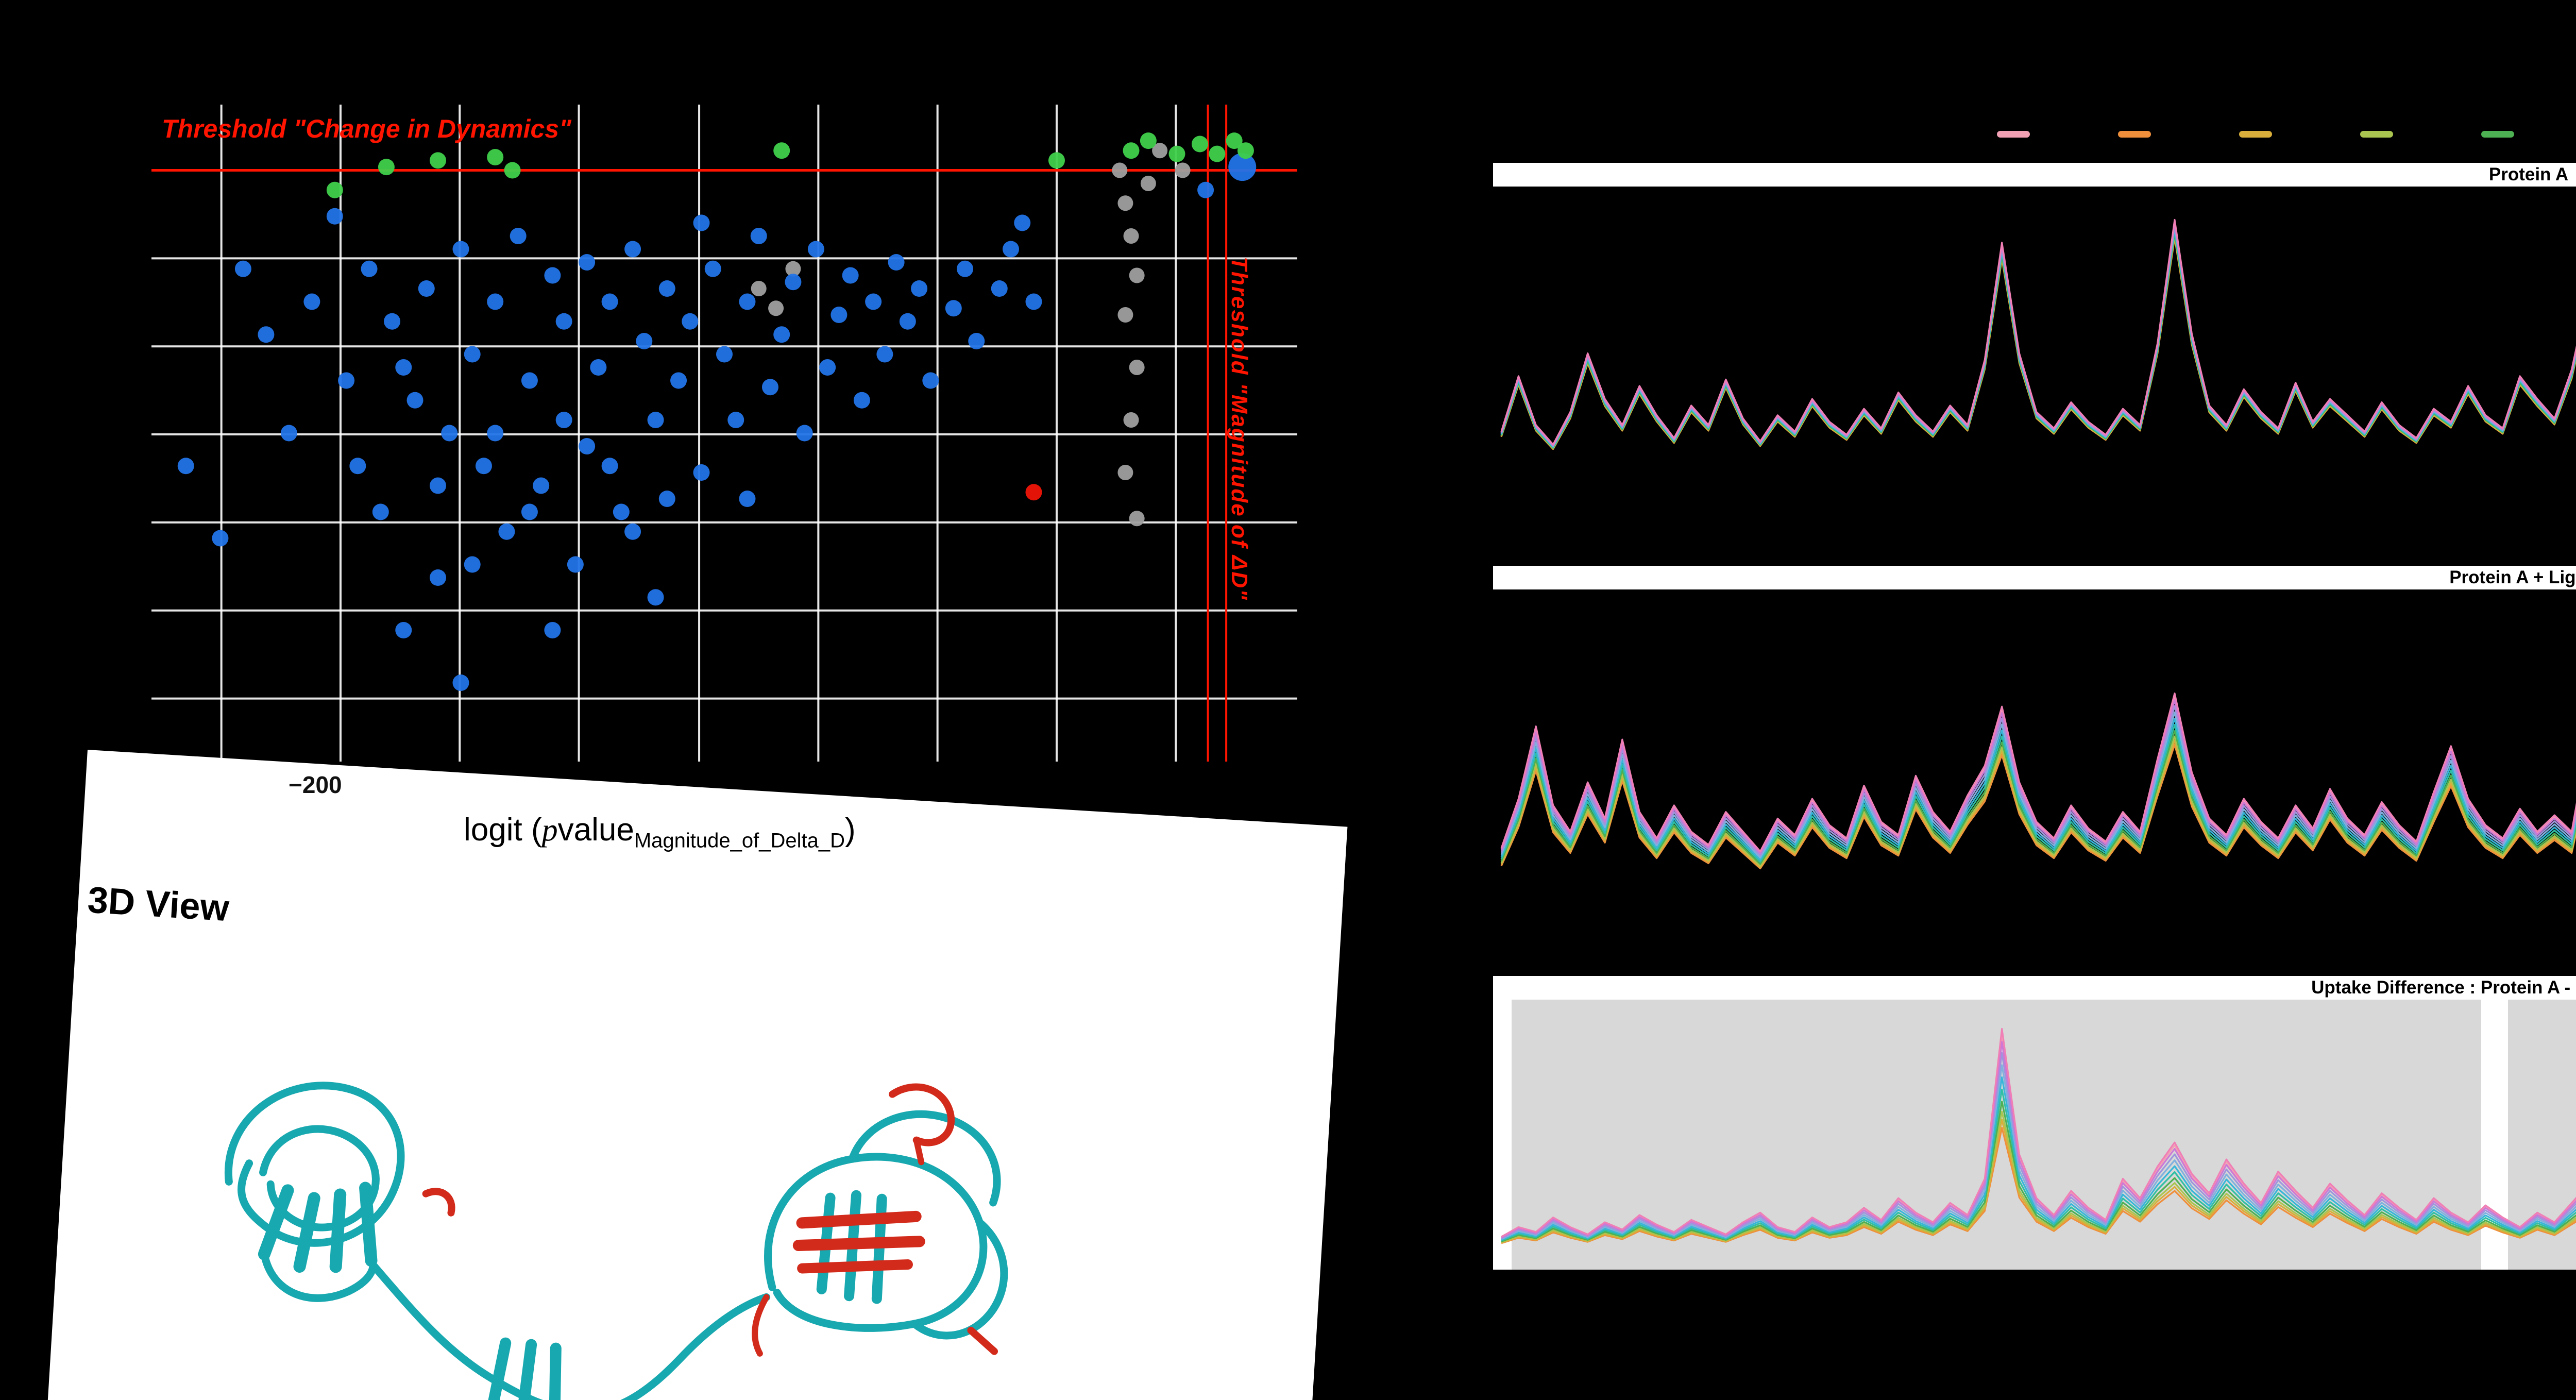  What do you see at coordinates (158, 904) in the screenshot?
I see `3d-view-title: 3D View` at bounding box center [158, 904].